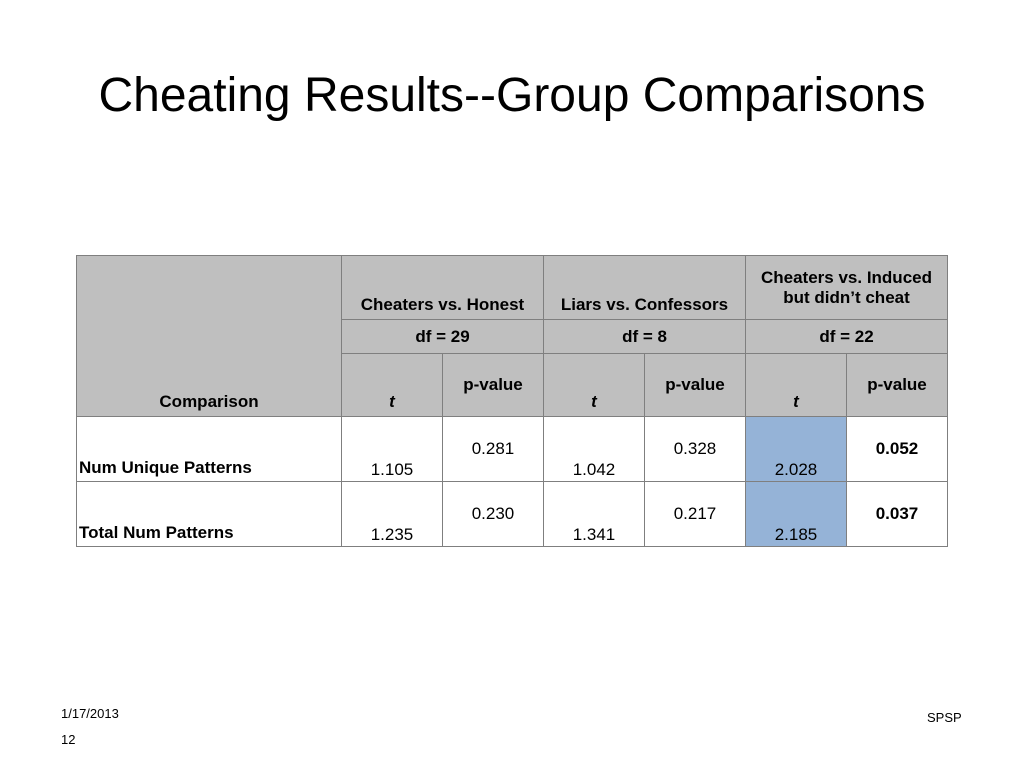 The height and width of the screenshot is (768, 1024). I want to click on group-header-cheaters-honest: Cheaters vs. Honest, so click(442, 287).